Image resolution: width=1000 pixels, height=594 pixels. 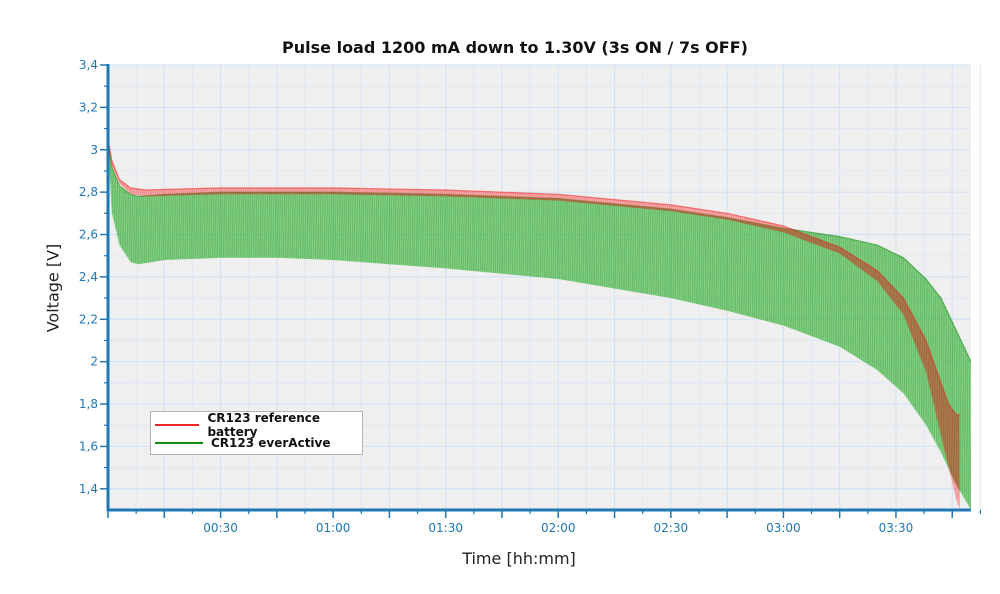 I want to click on y-tick-label: 2,2, so click(x=88, y=319).